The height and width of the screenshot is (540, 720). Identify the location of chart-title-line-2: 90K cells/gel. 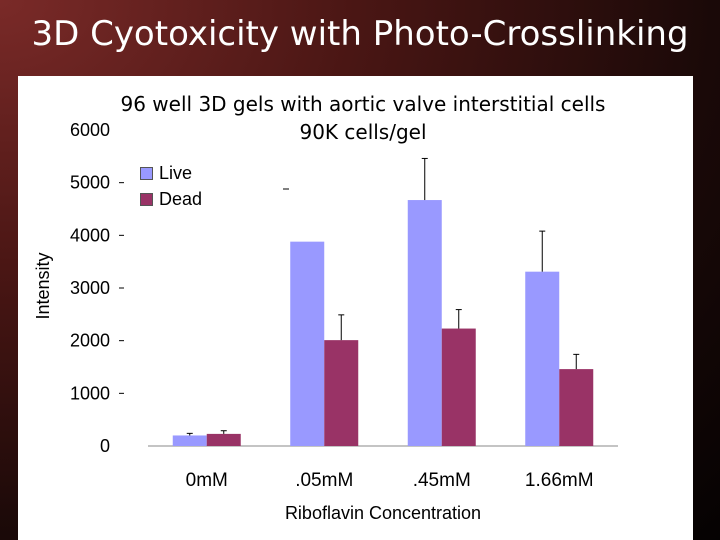
(363, 132).